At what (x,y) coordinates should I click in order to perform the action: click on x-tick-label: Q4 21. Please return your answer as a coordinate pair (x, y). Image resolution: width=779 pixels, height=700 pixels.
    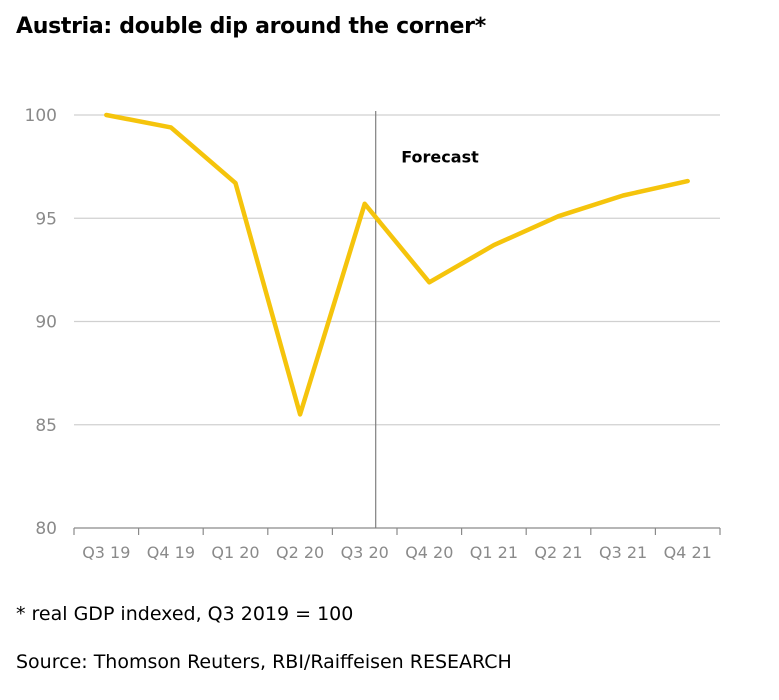
    Looking at the image, I should click on (688, 552).